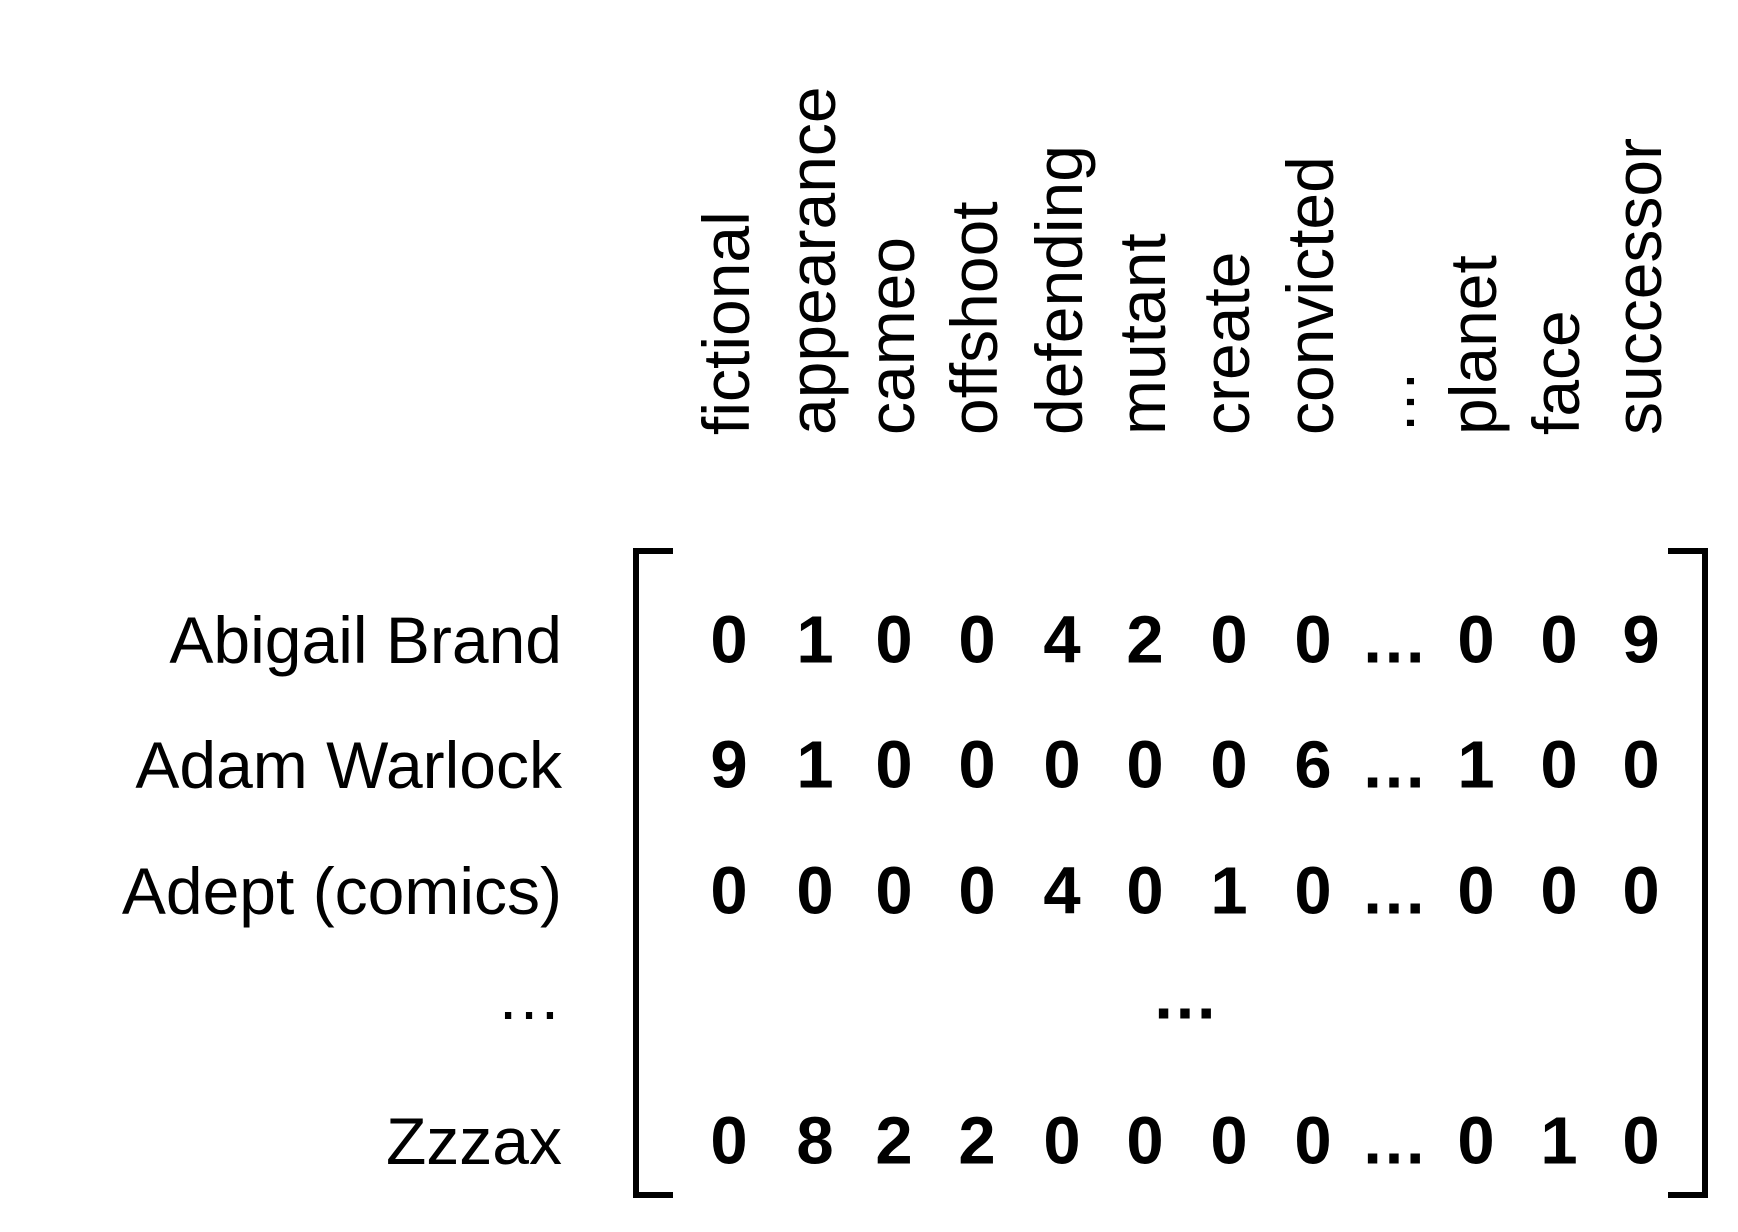  Describe the element at coordinates (1226, 343) in the screenshot. I see `column-header: create` at that location.